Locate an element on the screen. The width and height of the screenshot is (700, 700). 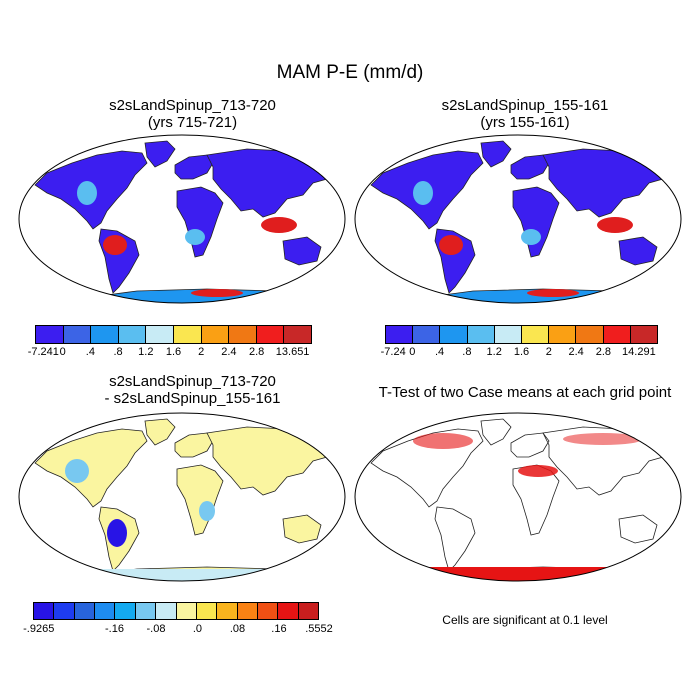
colorbar-tick-label: .5552 is located at coordinates (319, 629).